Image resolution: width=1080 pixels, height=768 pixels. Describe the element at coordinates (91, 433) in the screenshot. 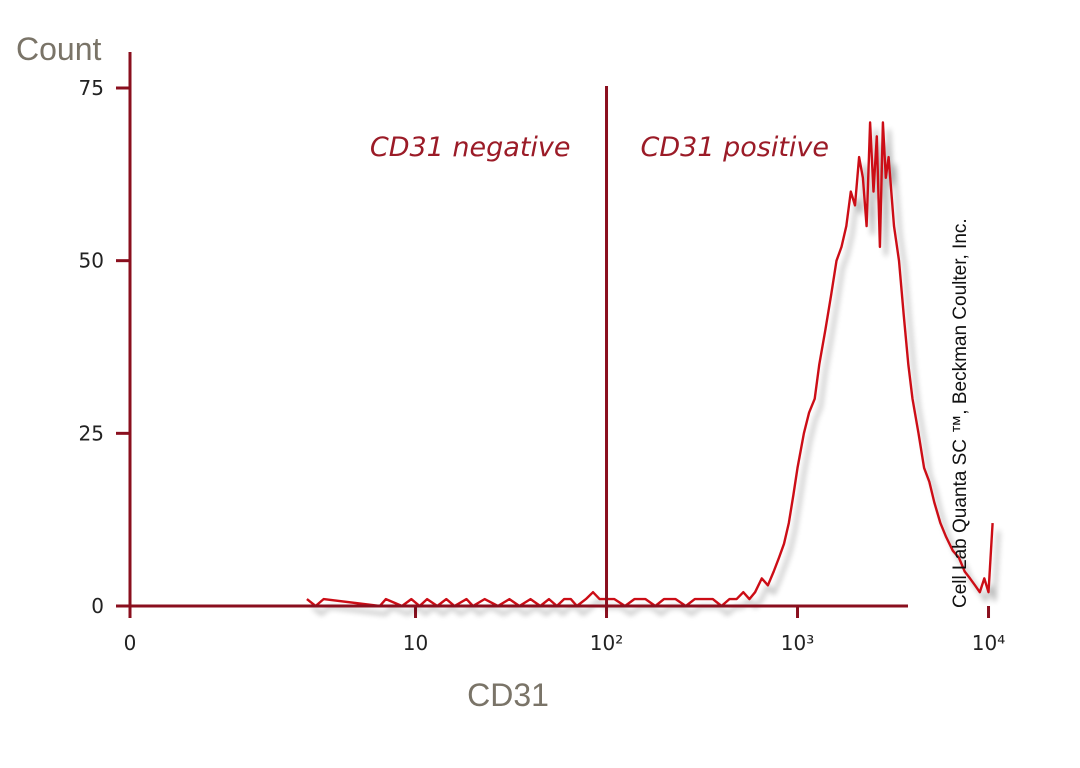

I see `y-tick-label: 25` at that location.